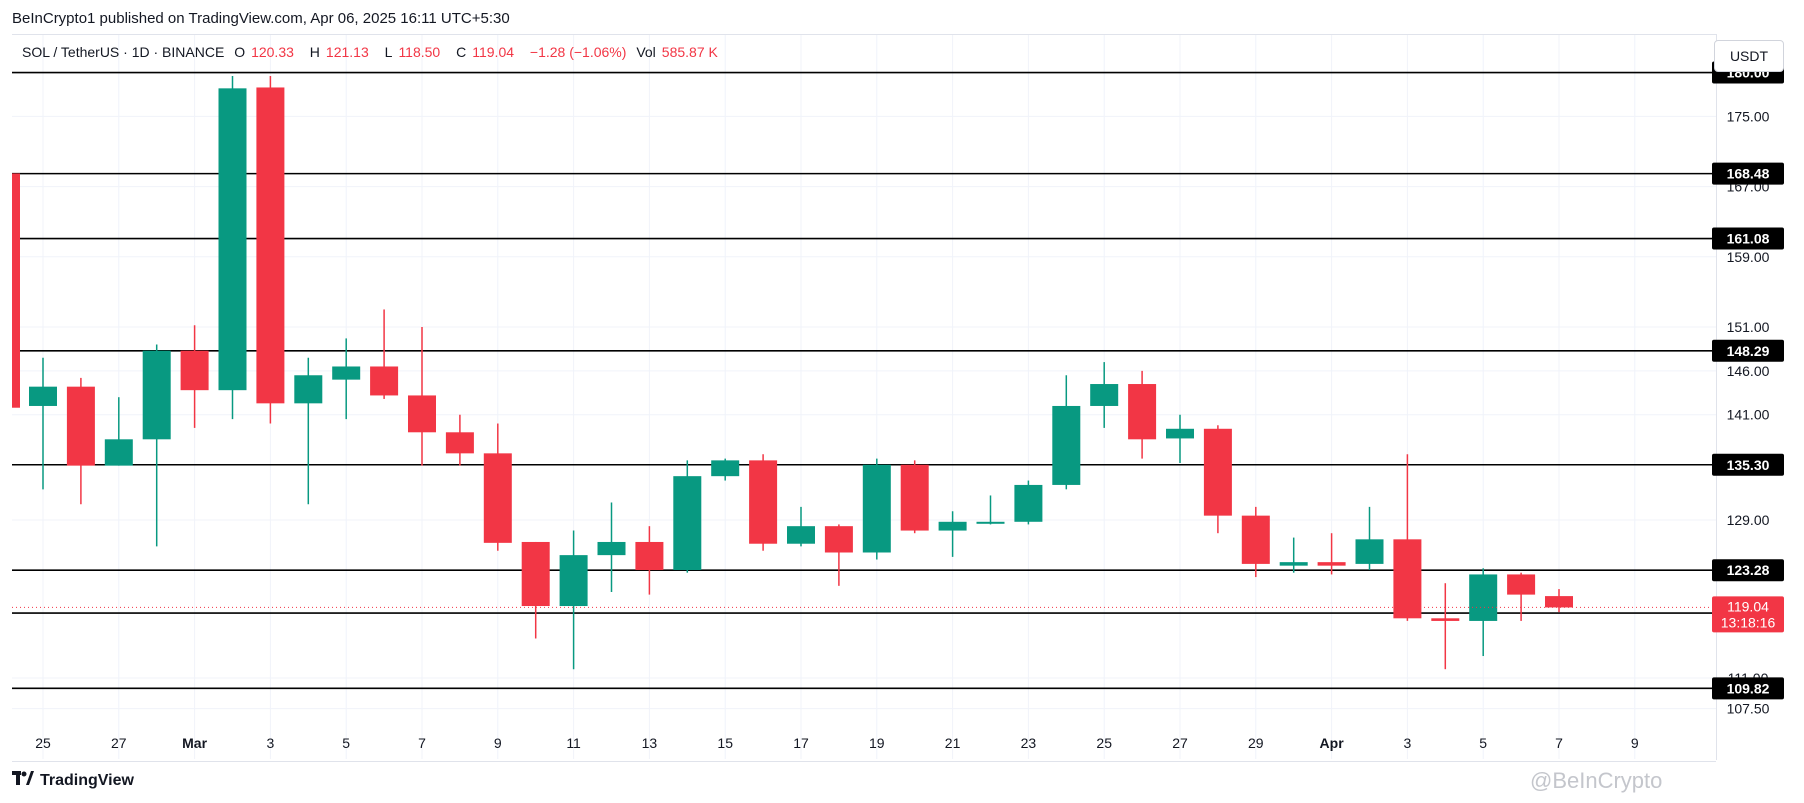  I want to click on level-label: 168.48, so click(1748, 174).